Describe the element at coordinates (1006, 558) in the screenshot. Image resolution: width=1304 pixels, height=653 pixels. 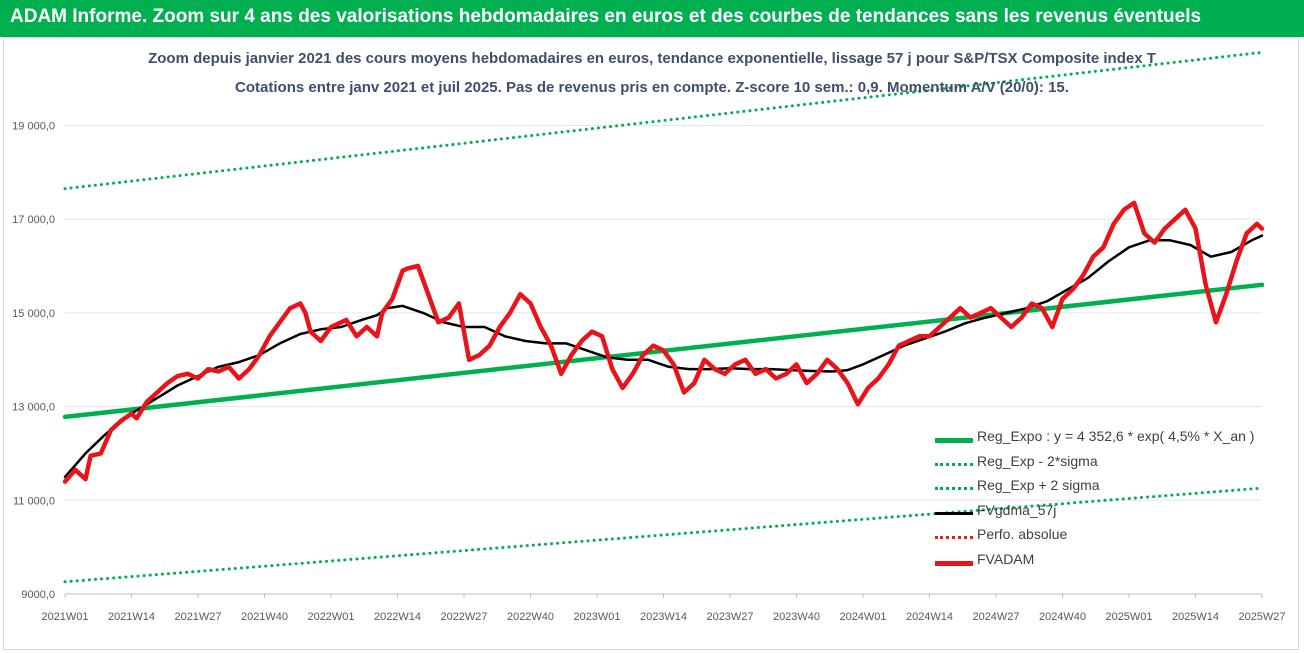
I see `legend-label: FVADAM` at that location.